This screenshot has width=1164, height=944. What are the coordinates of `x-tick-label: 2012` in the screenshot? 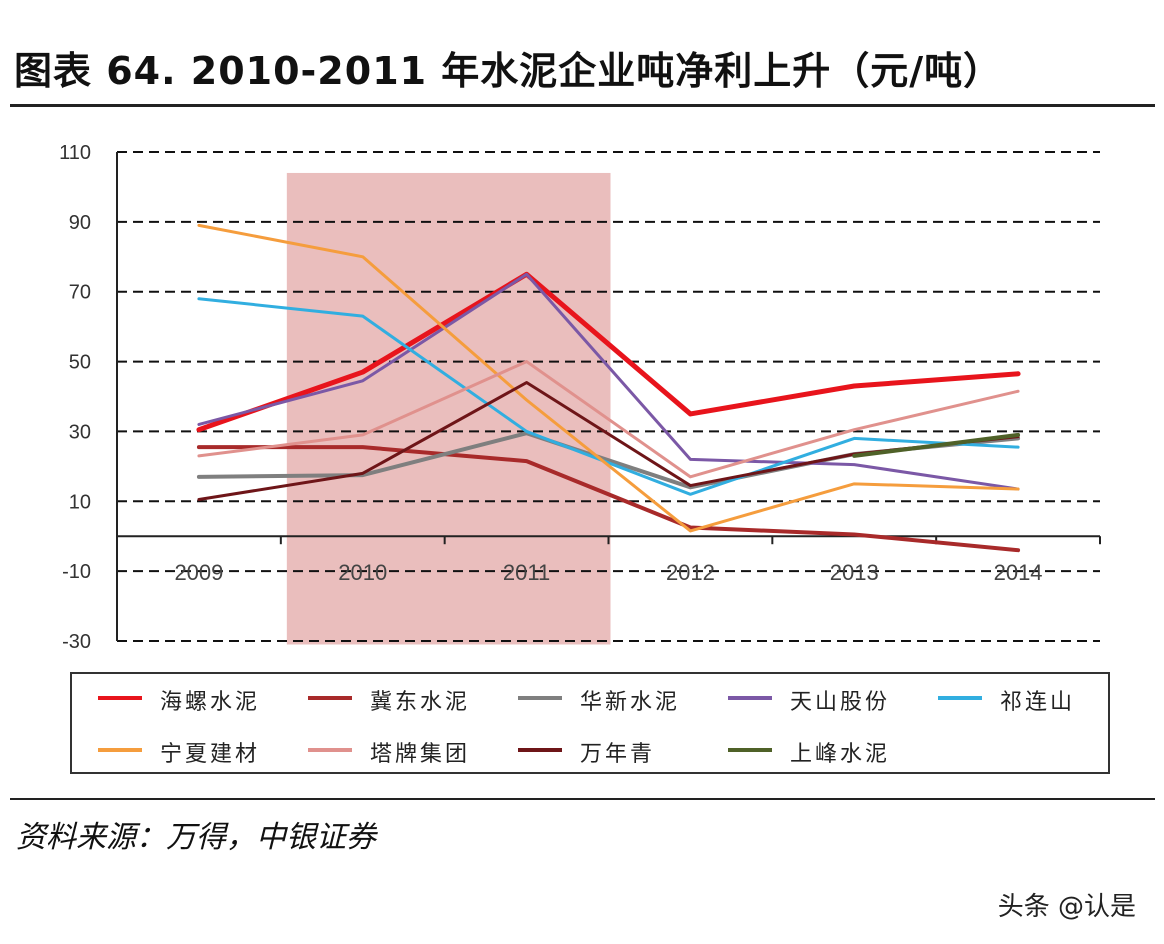 It's located at (690, 572).